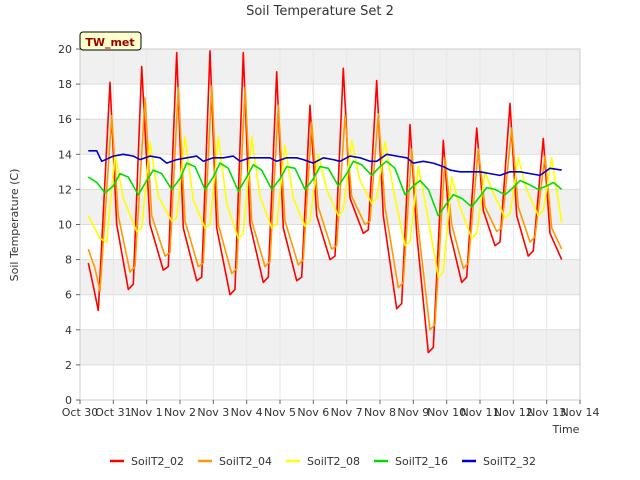 The image size is (640, 480). Describe the element at coordinates (513, 412) in the screenshot. I see `x-tick-label: Nov 12` at that location.